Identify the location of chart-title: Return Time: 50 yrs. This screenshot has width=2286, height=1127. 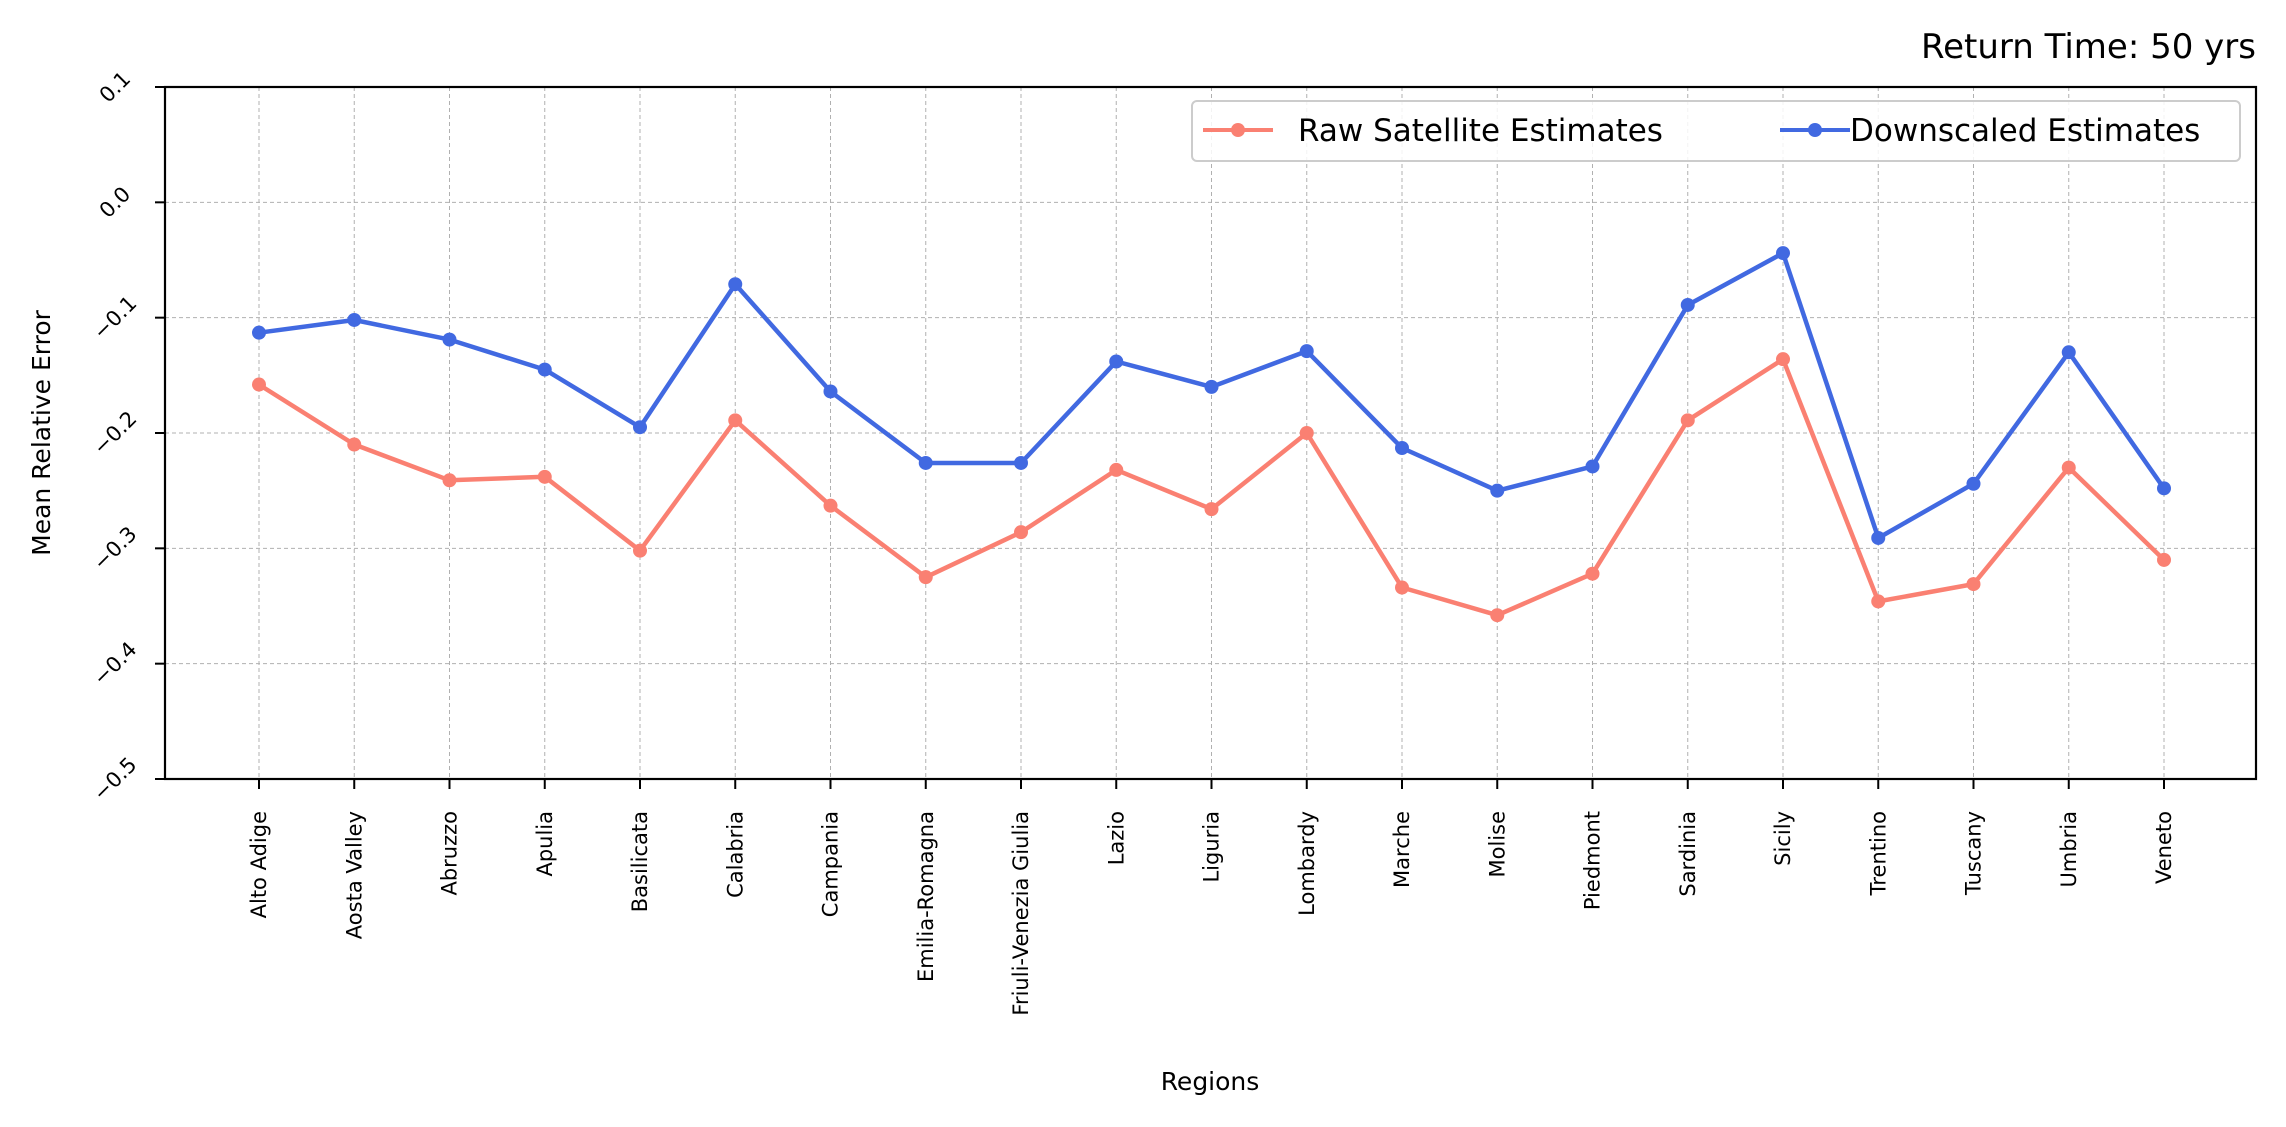
(2088, 47).